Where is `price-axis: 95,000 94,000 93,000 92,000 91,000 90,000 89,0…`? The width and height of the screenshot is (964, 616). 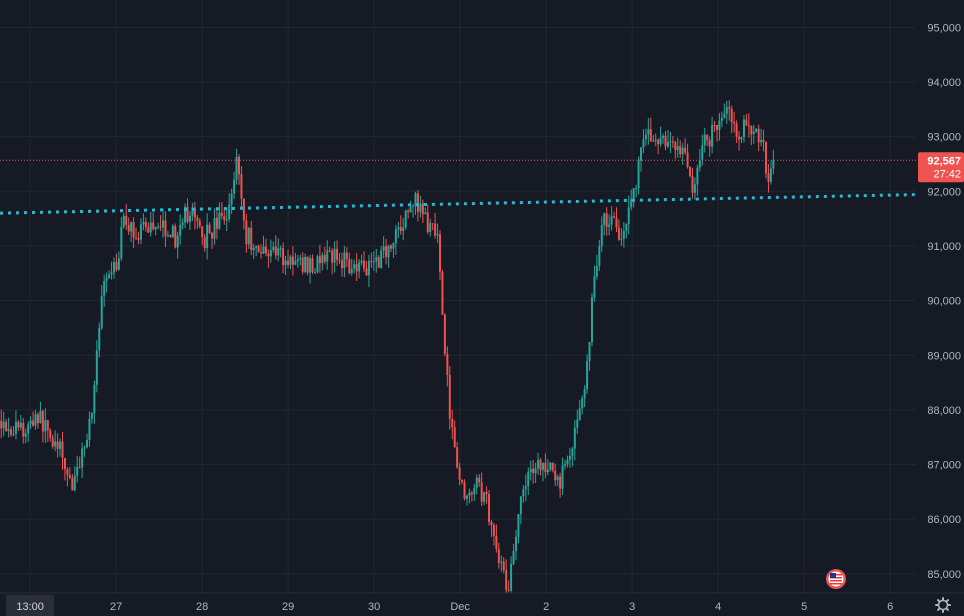
price-axis: 95,000 94,000 93,000 92,000 91,000 90,000 89,0… is located at coordinates (944, 301).